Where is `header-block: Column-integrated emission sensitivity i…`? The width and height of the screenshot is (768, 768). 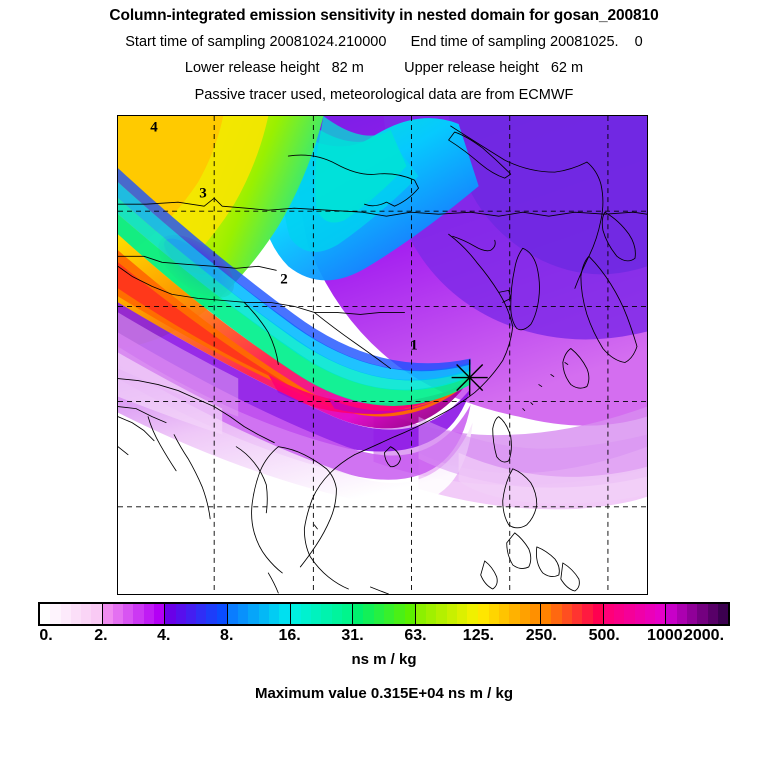 header-block: Column-integrated emission sensitivity i… is located at coordinates (384, 51).